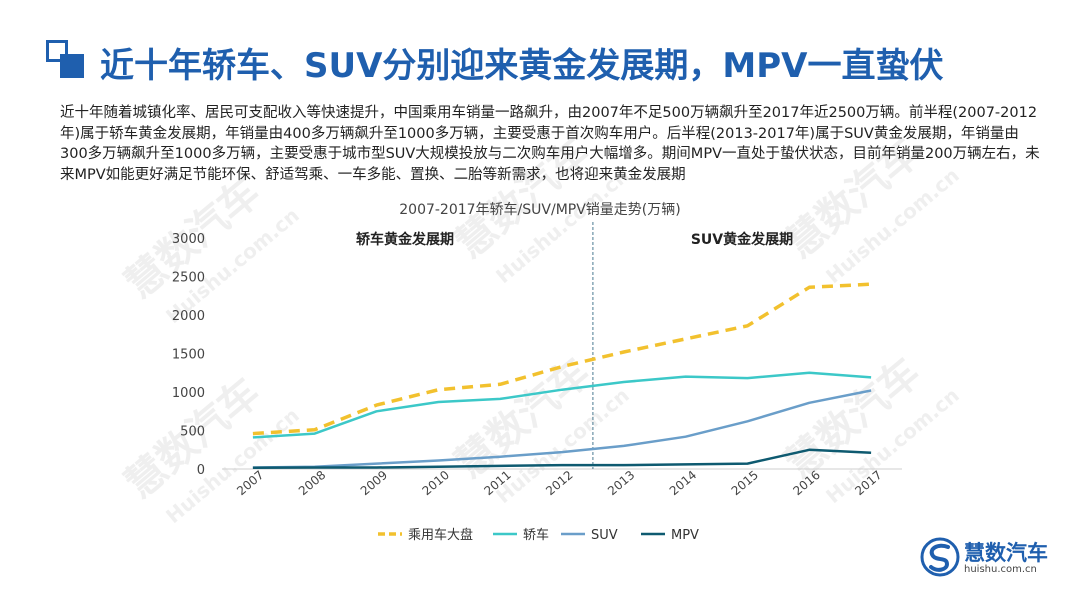  I want to click on logo-mark-icon, so click(940, 557).